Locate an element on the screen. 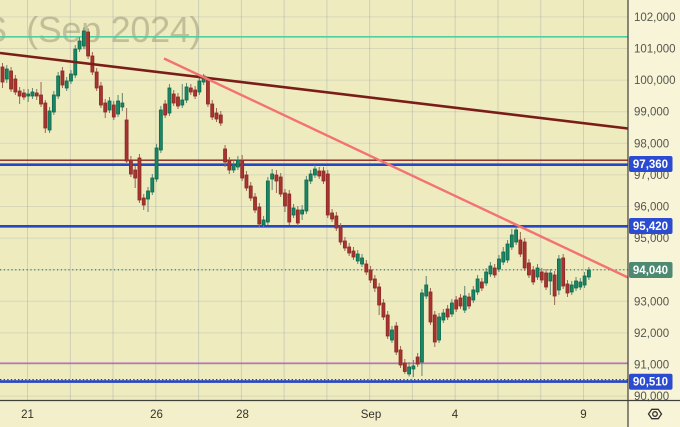 The width and height of the screenshot is (680, 427). svg-text: 97,000 is located at coordinates (651, 176).